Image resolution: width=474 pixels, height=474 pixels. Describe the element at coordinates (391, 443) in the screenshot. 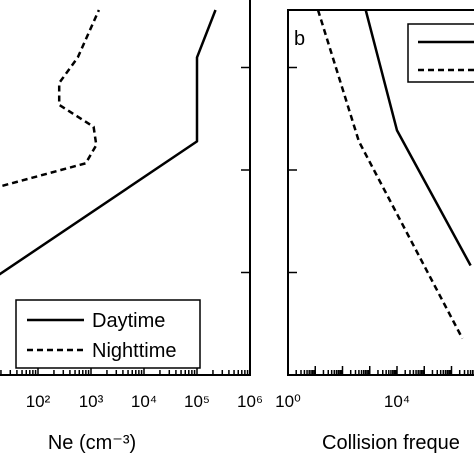

I see `panel-b-x-axis-title: Collision freque` at that location.